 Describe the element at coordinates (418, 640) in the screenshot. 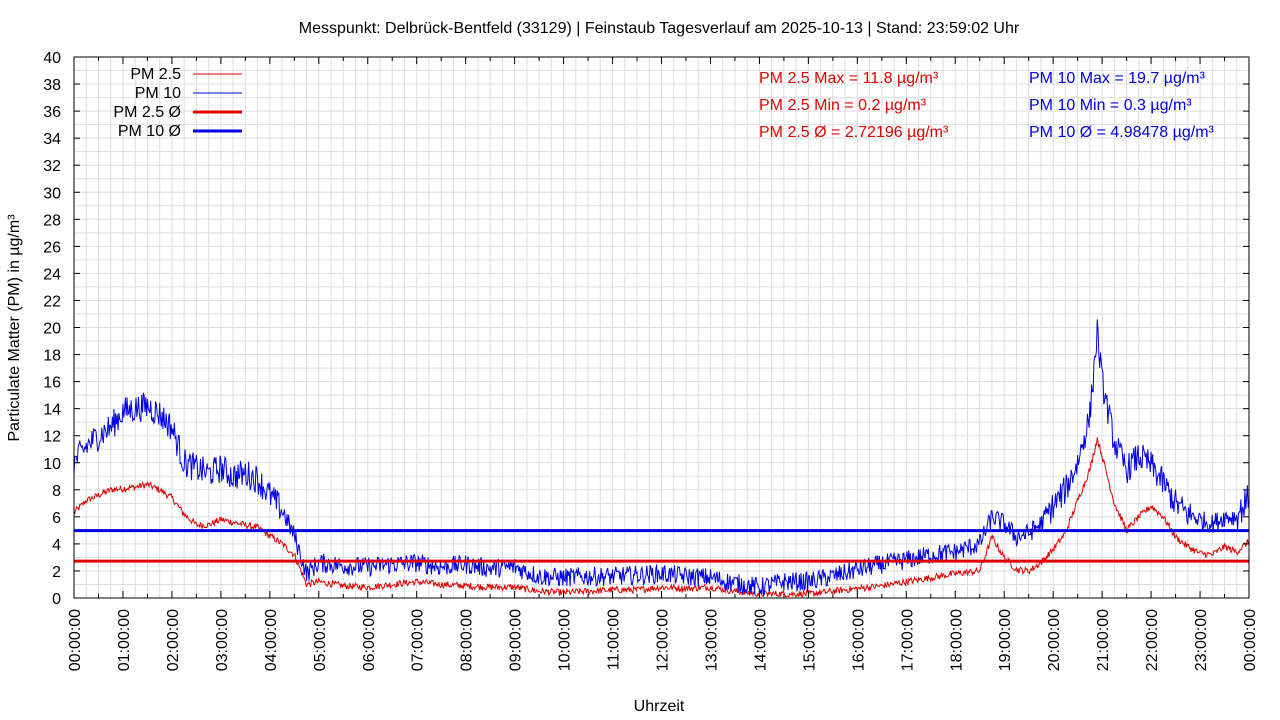

I see `x-tick-label: 07:00:00` at that location.